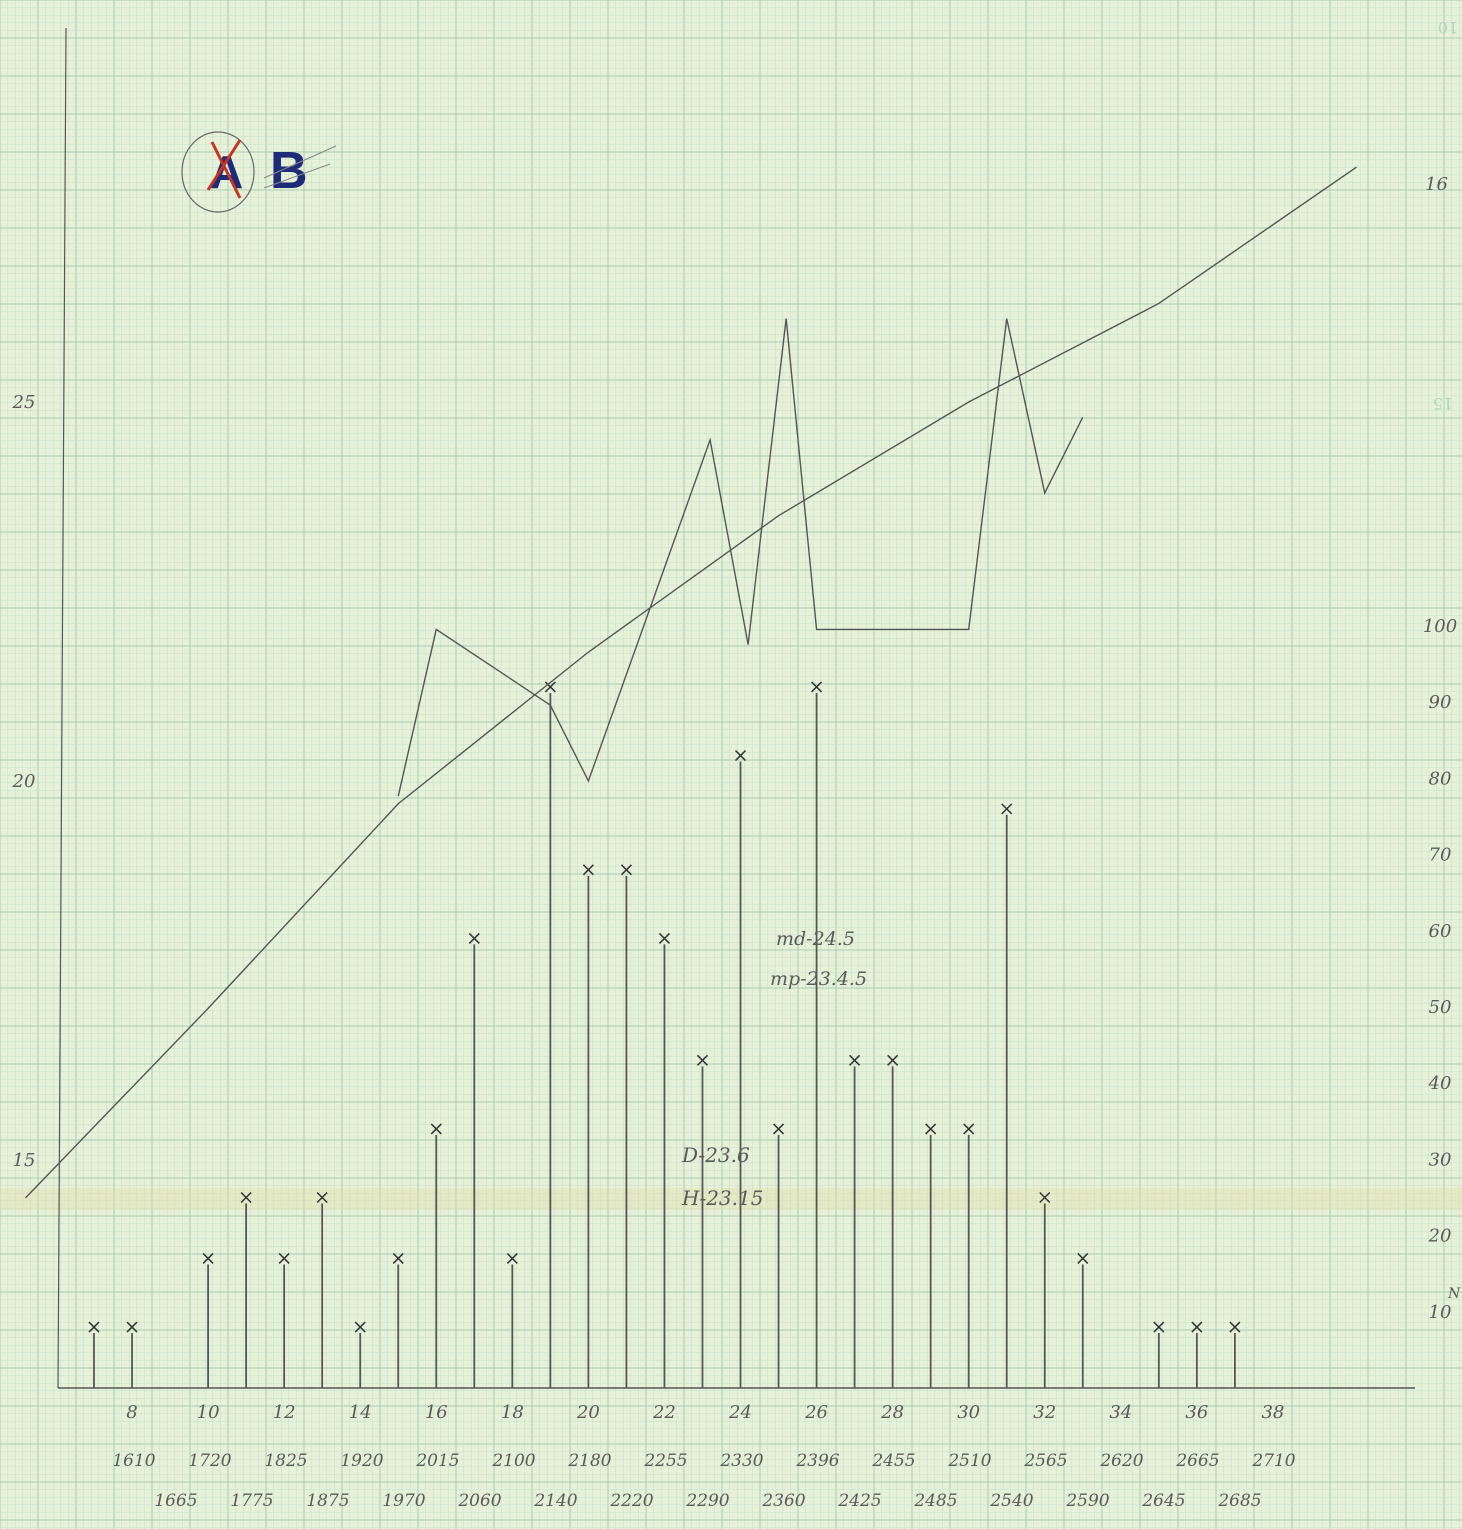 The width and height of the screenshot is (1462, 1529). I want to click on size-row2-label: 2645, so click(1163, 1501).